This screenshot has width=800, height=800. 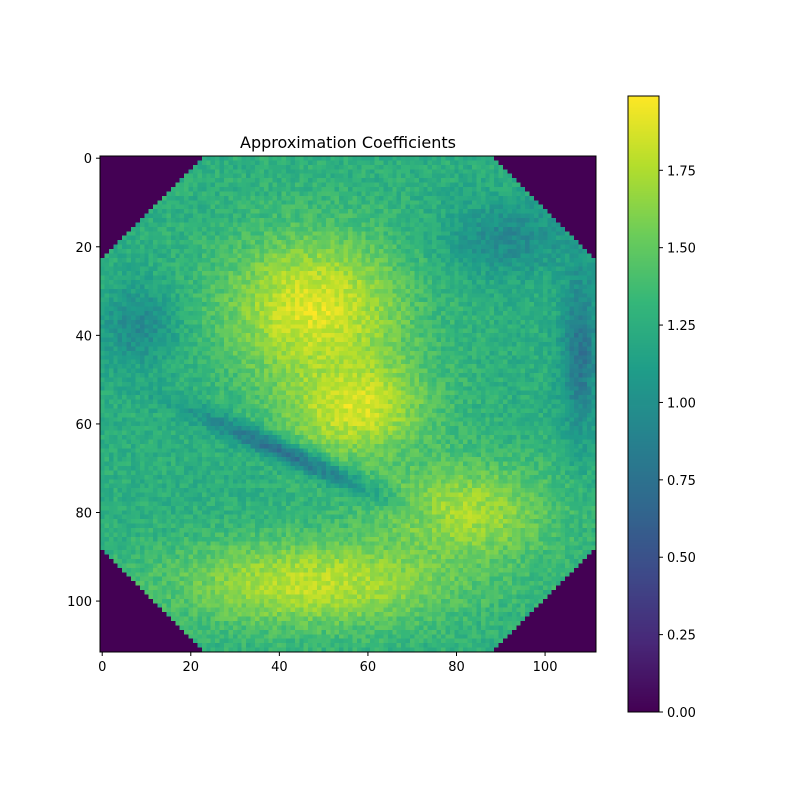 What do you see at coordinates (83, 336) in the screenshot?
I see `y-tick-label: 40` at bounding box center [83, 336].